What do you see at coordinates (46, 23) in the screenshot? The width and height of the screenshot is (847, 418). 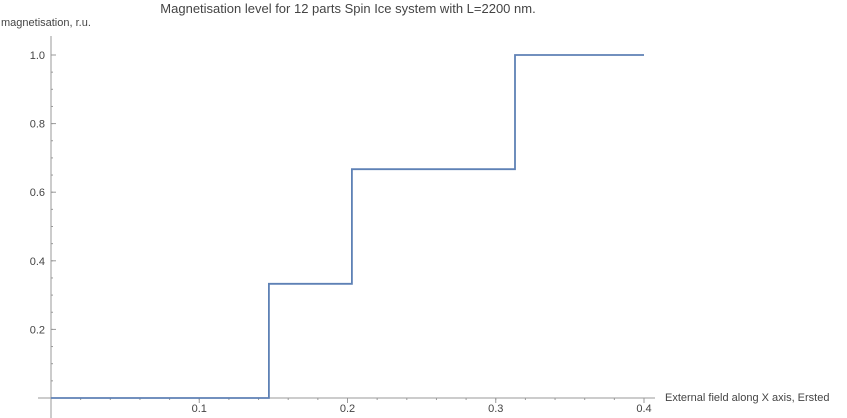 I see `y-axis-label: magnetisation, r.u.` at bounding box center [46, 23].